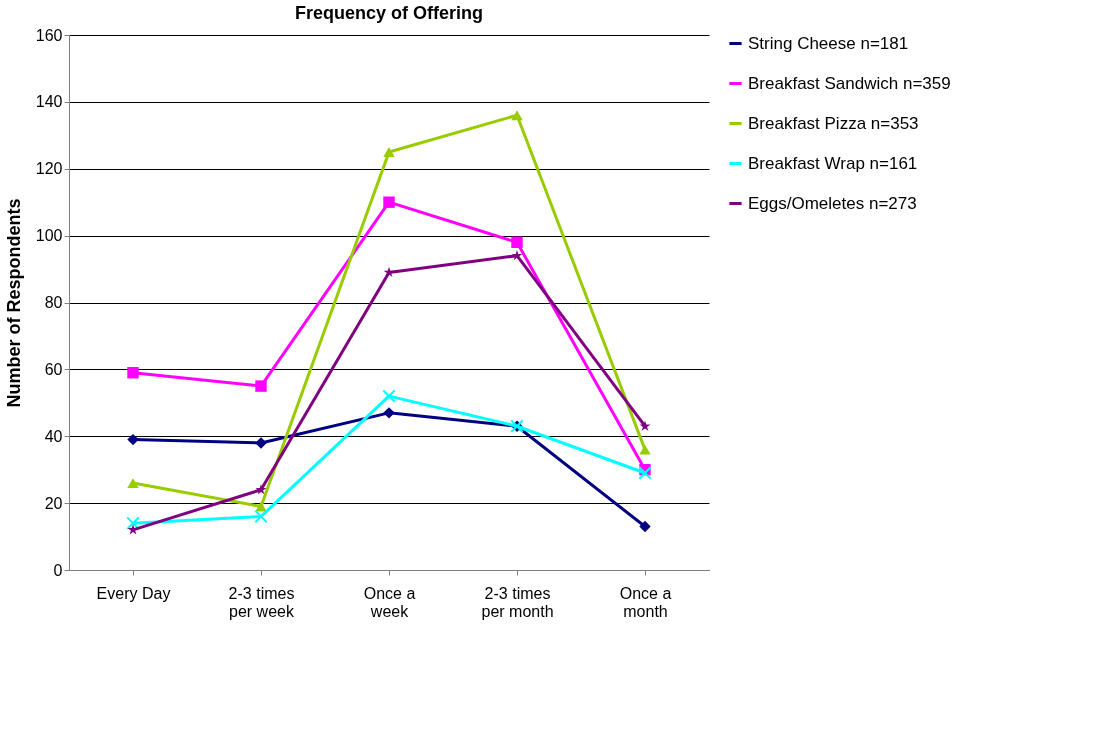 The width and height of the screenshot is (1112, 732). What do you see at coordinates (849, 83) in the screenshot?
I see `legend-label: Breakfast Sandwich n=359` at bounding box center [849, 83].